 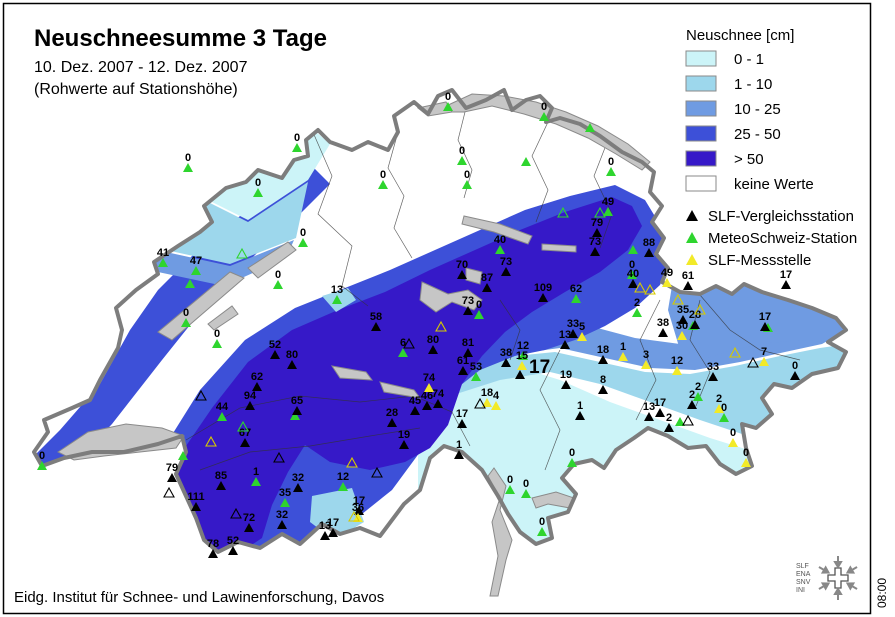 What do you see at coordinates (245, 433) in the screenshot?
I see `station-value-label: 67` at bounding box center [245, 433].